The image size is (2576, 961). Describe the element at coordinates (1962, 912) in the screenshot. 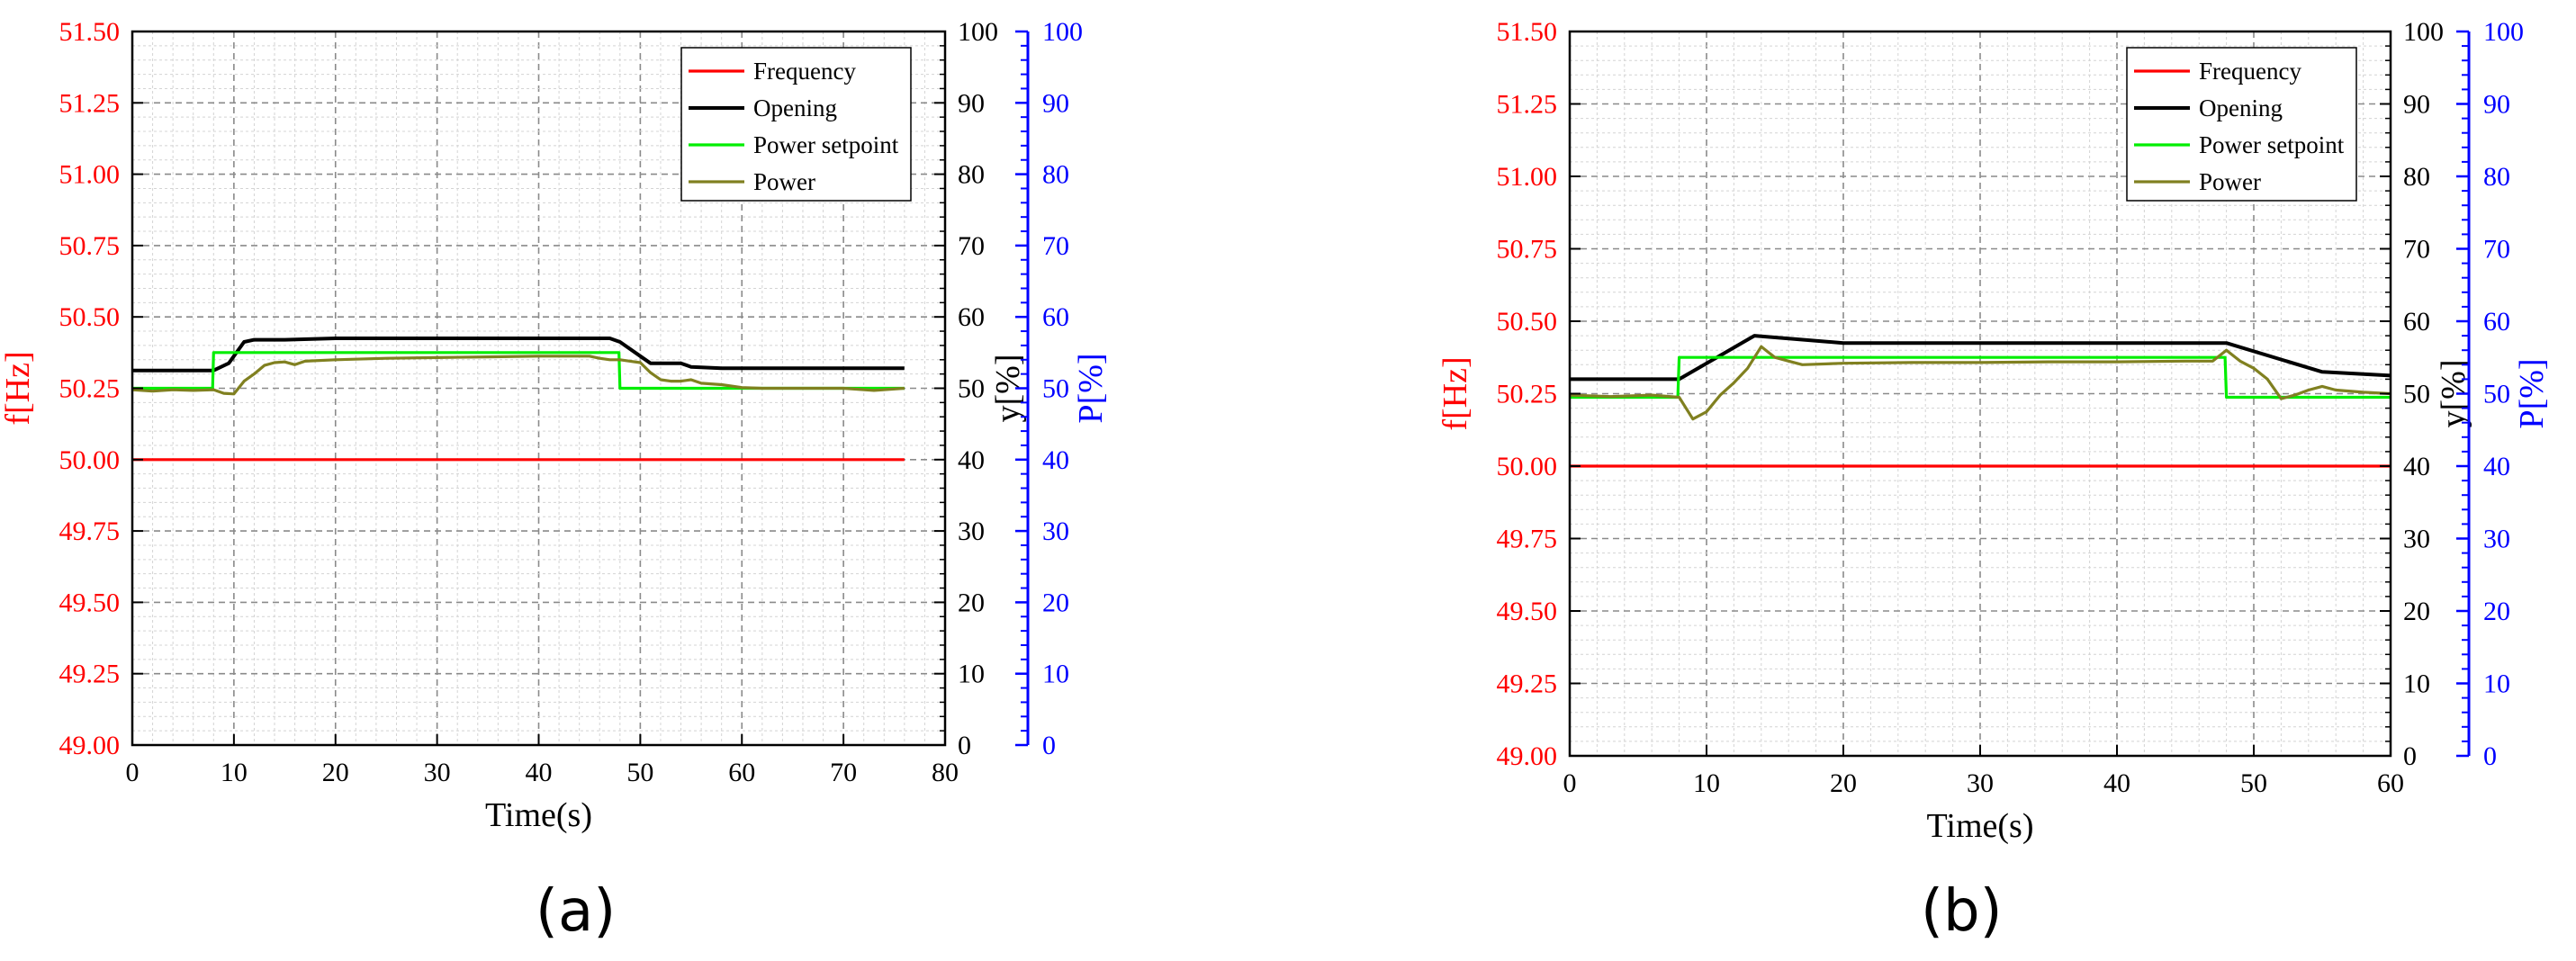

I see `panel-label-b: (b)` at that location.